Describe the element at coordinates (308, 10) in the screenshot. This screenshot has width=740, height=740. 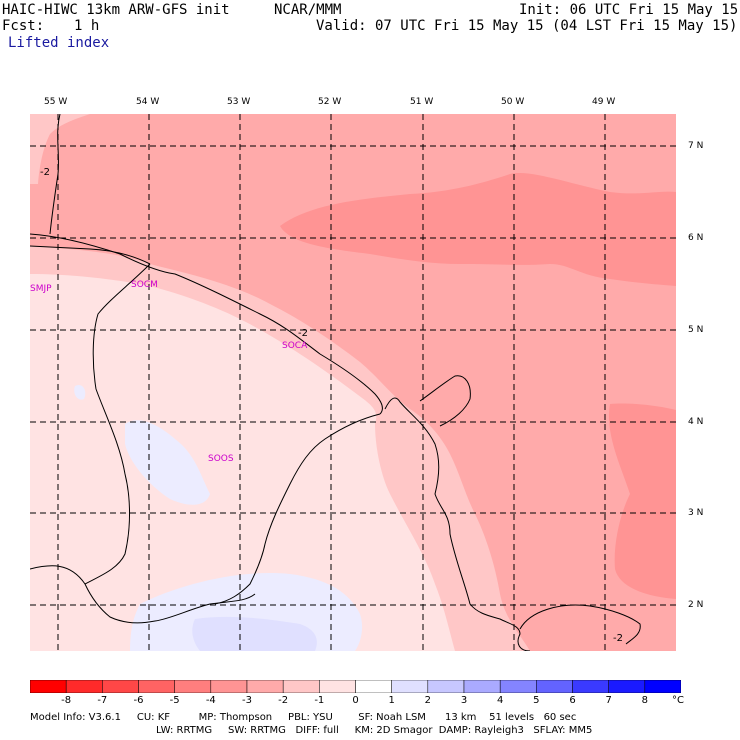
I see `org-label: NCAR/MMM` at that location.